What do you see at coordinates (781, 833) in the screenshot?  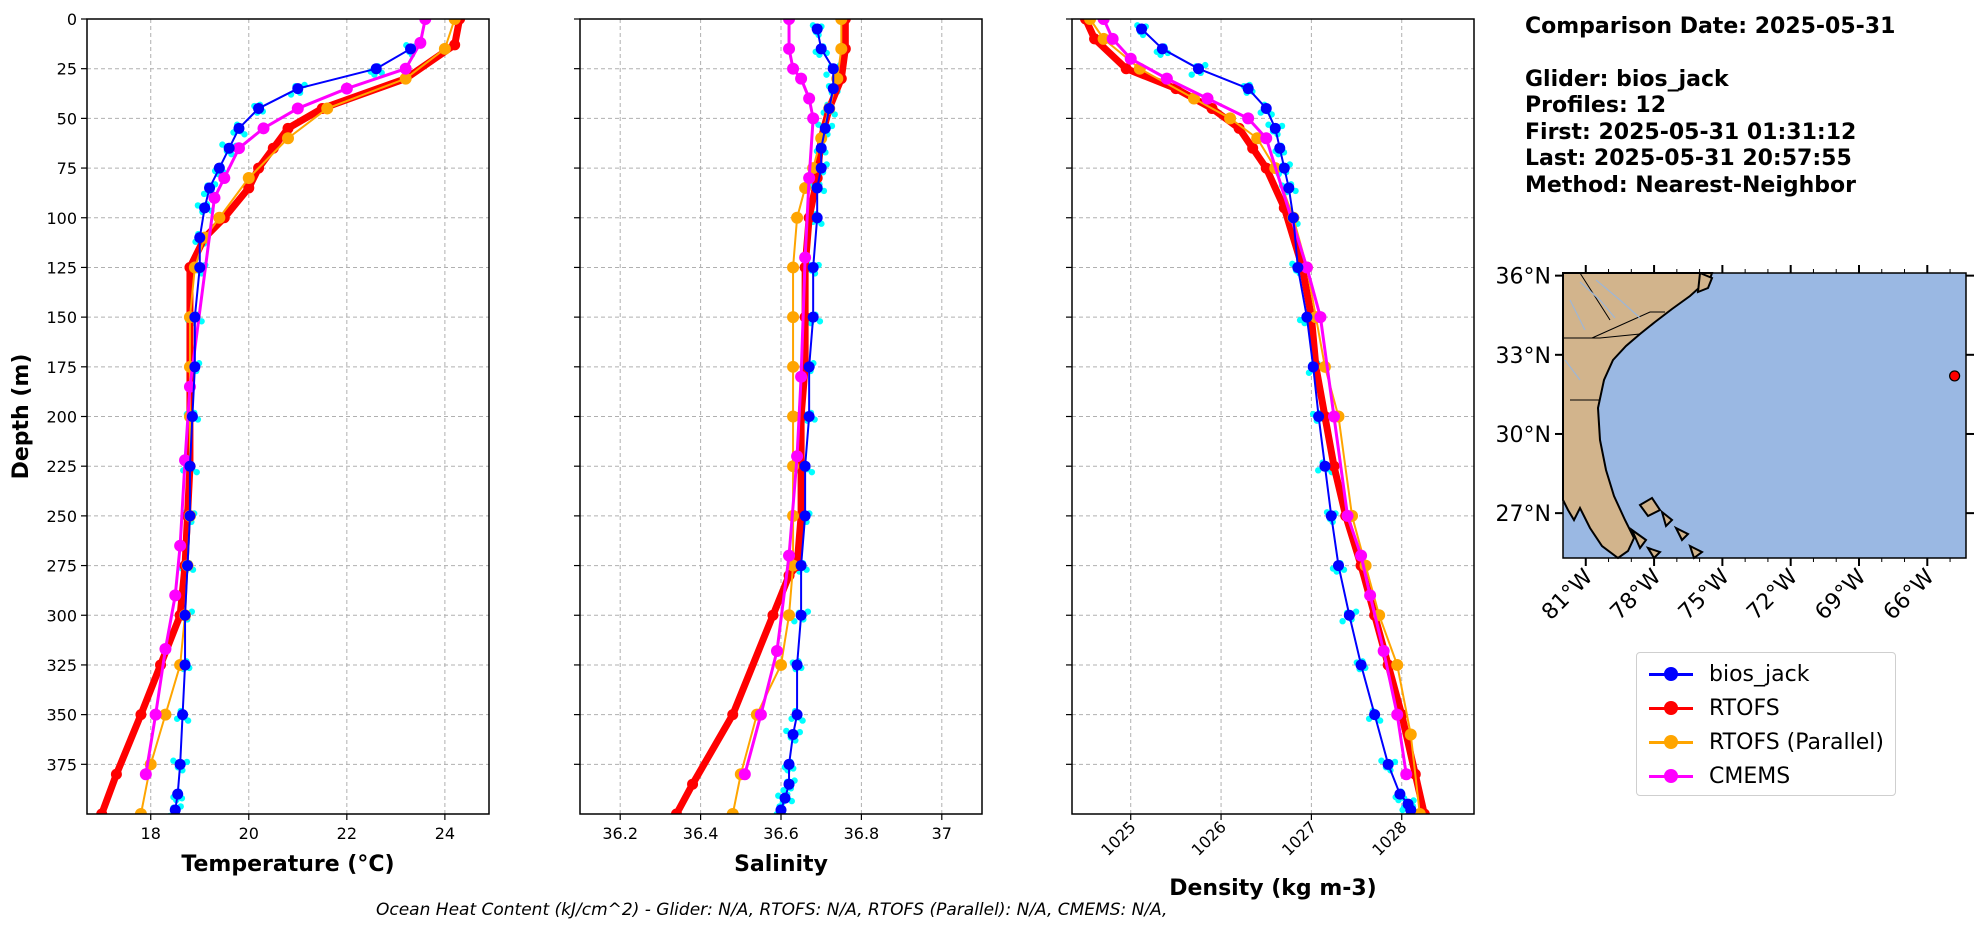 I see `x-tick-label: 36.6` at bounding box center [781, 833].